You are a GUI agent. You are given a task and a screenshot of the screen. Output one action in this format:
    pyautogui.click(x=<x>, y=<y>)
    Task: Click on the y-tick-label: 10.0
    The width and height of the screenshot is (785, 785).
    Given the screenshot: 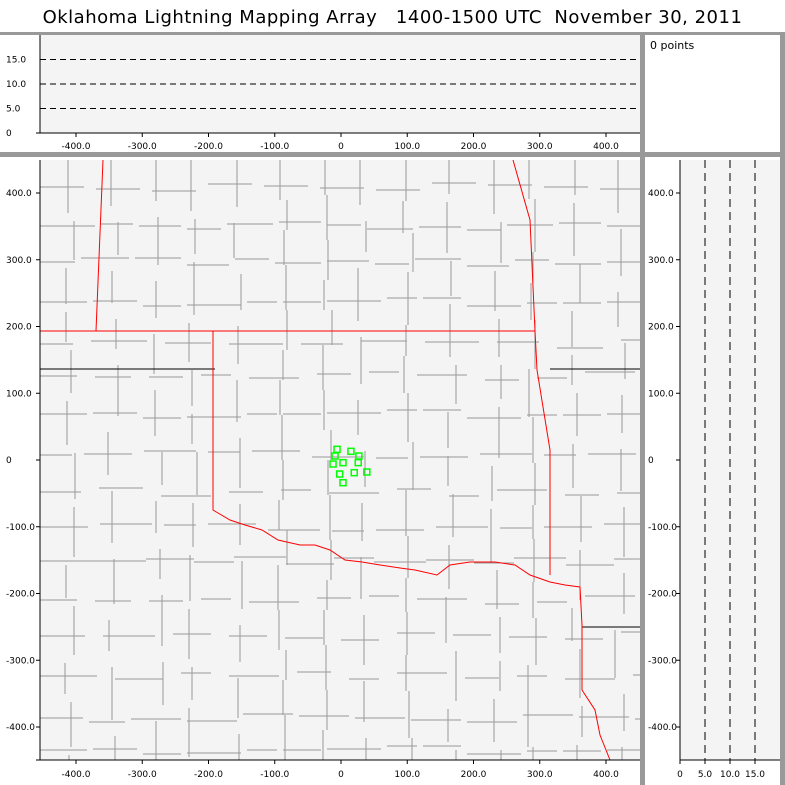 What is the action you would take?
    pyautogui.click(x=16, y=85)
    